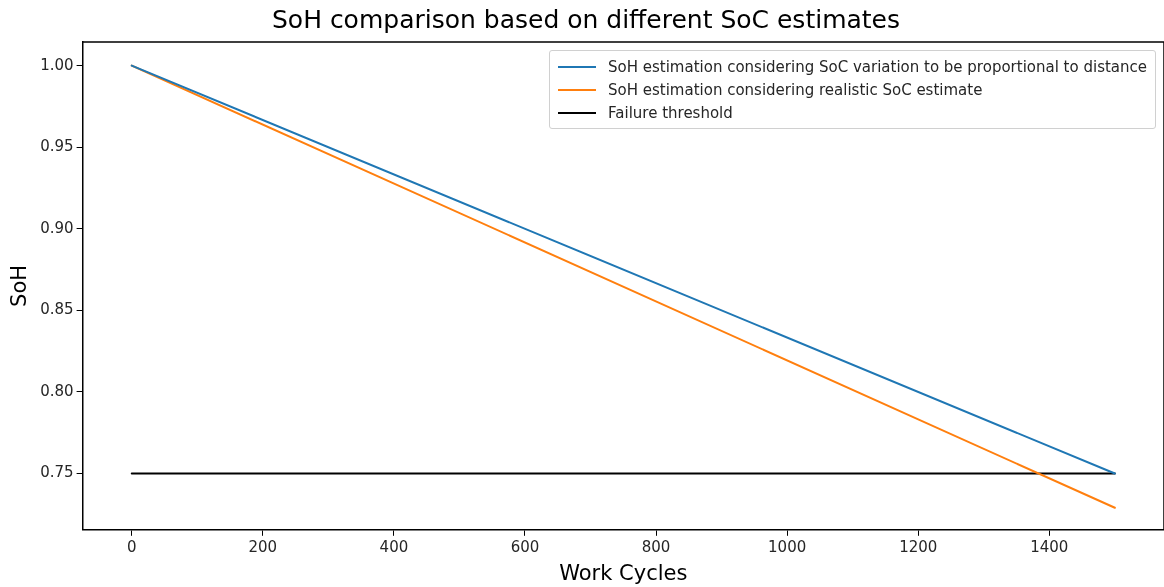 The width and height of the screenshot is (1164, 587). What do you see at coordinates (394, 546) in the screenshot?
I see `x-tick-label: 400` at bounding box center [394, 546].